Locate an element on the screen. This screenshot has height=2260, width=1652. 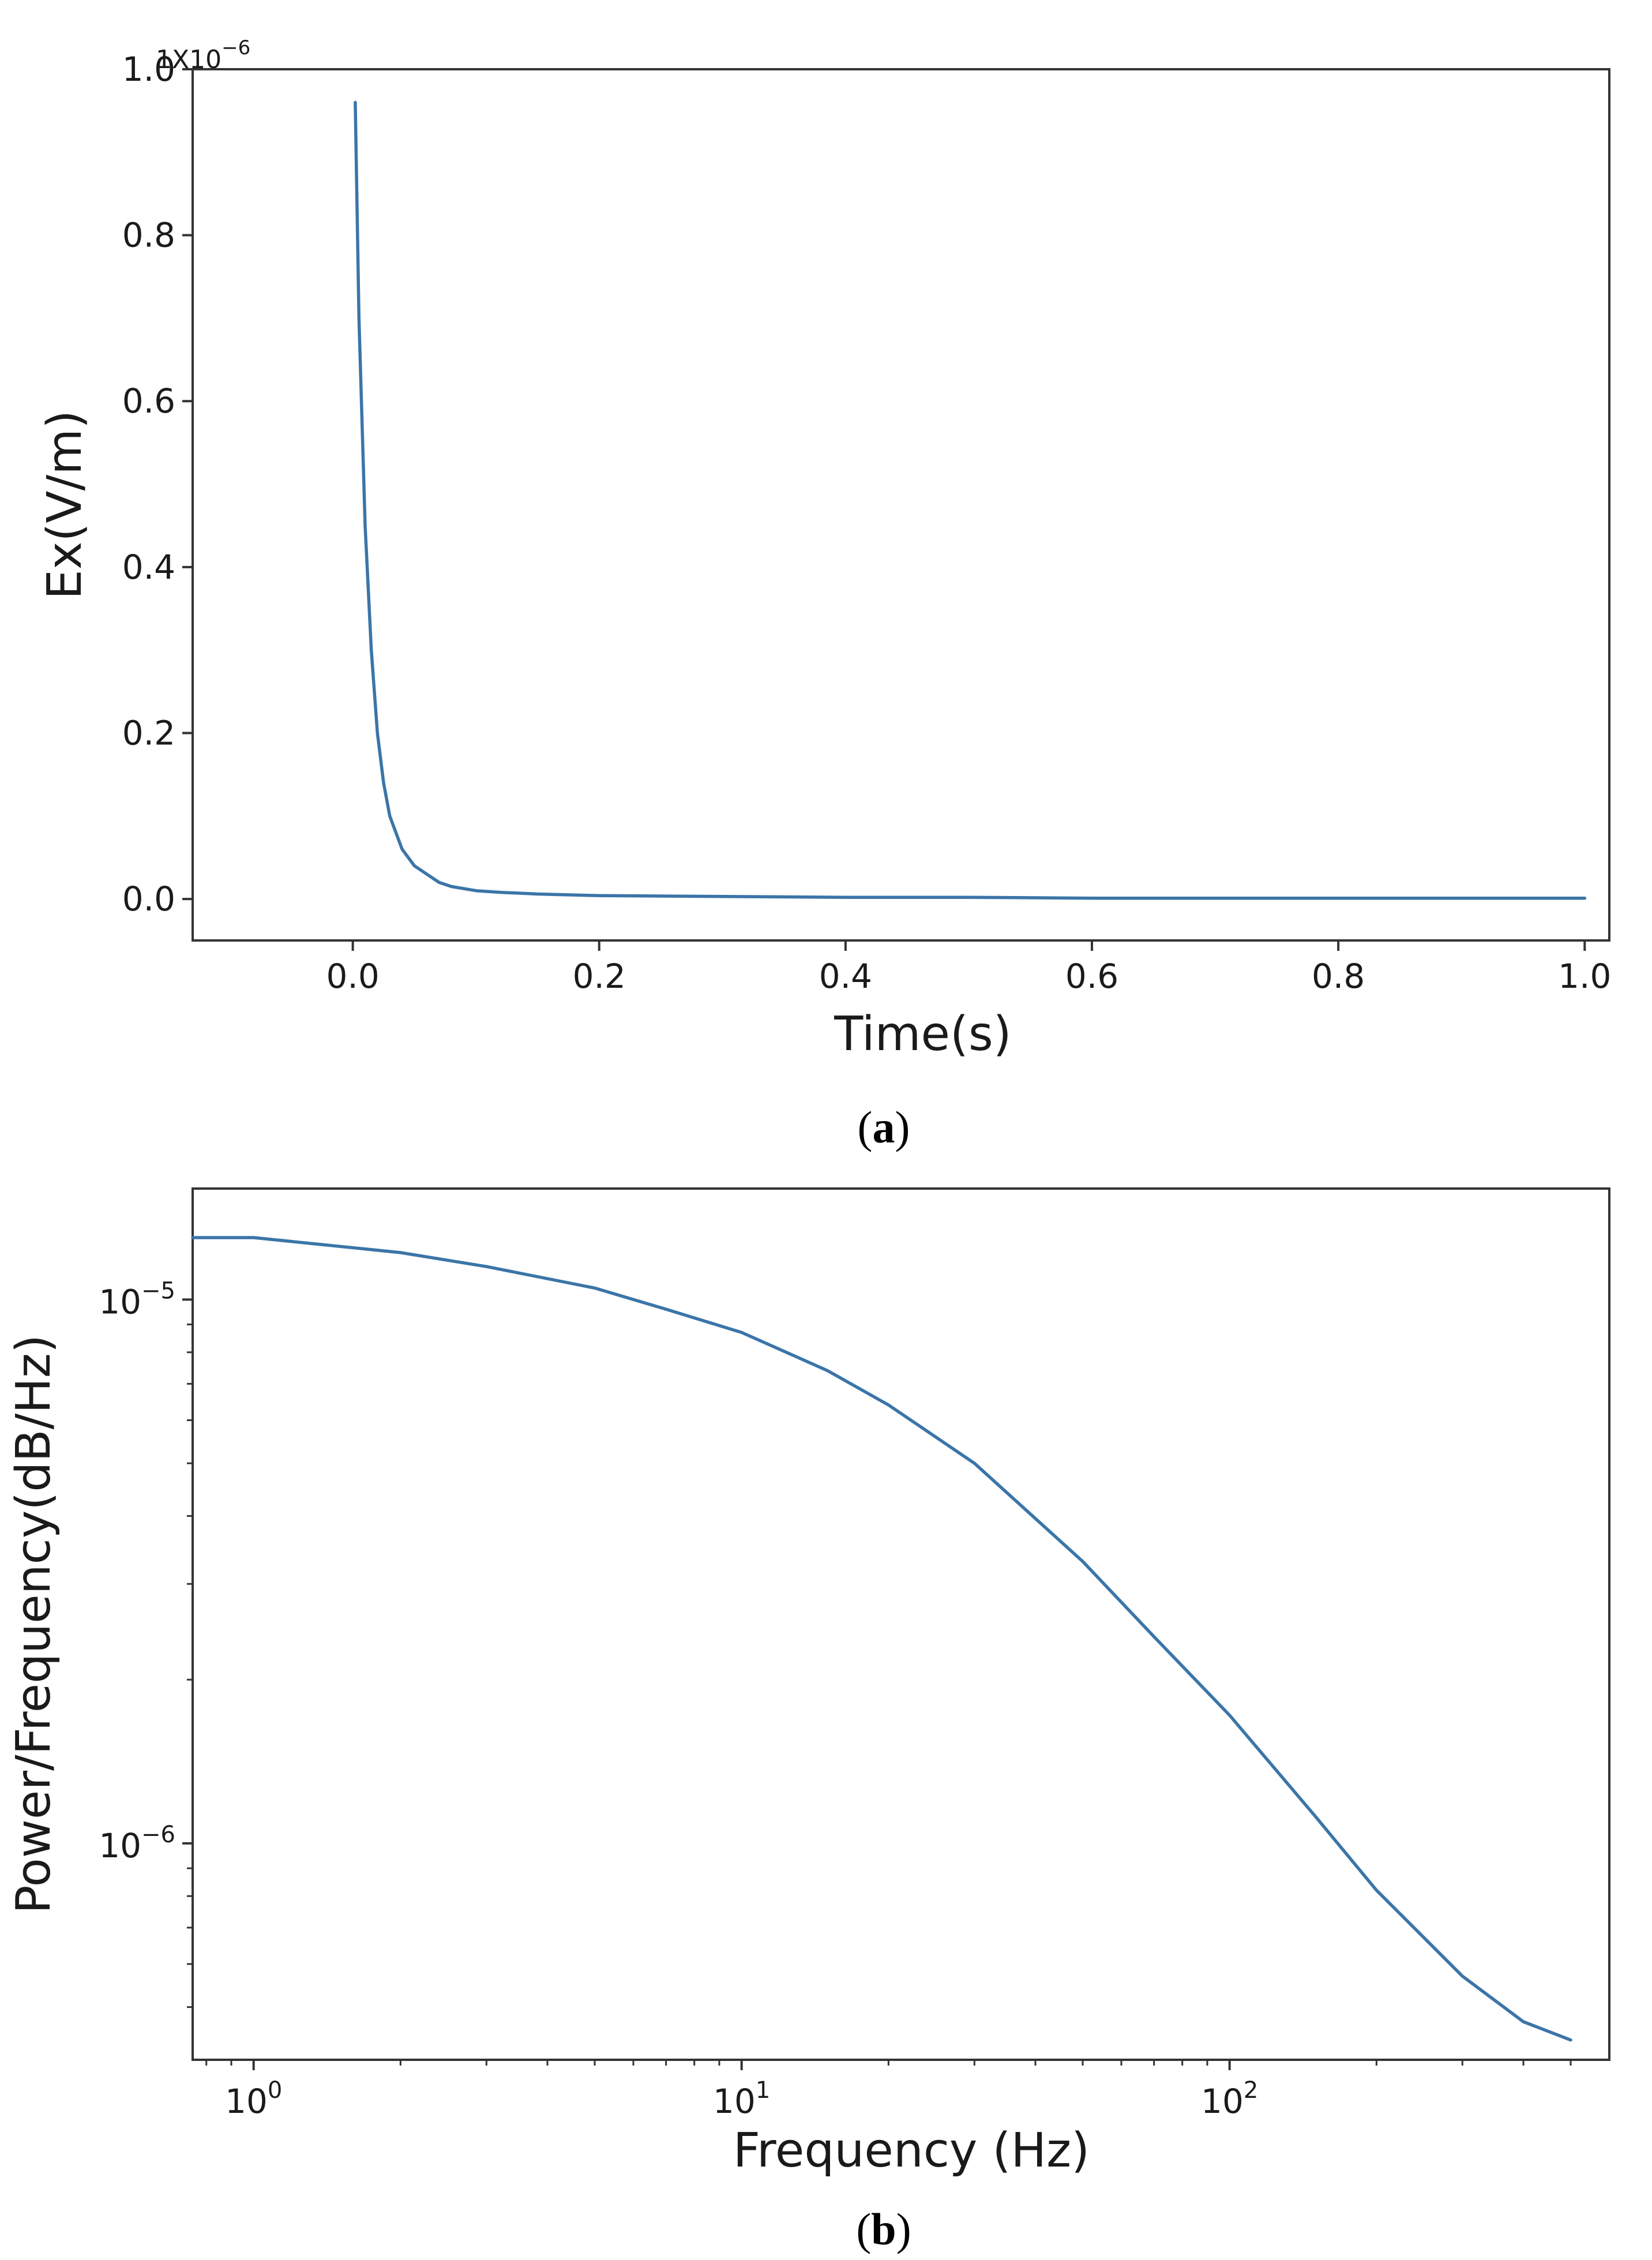
y-axis-title-a: Ex(V/m) is located at coordinates (64, 504).